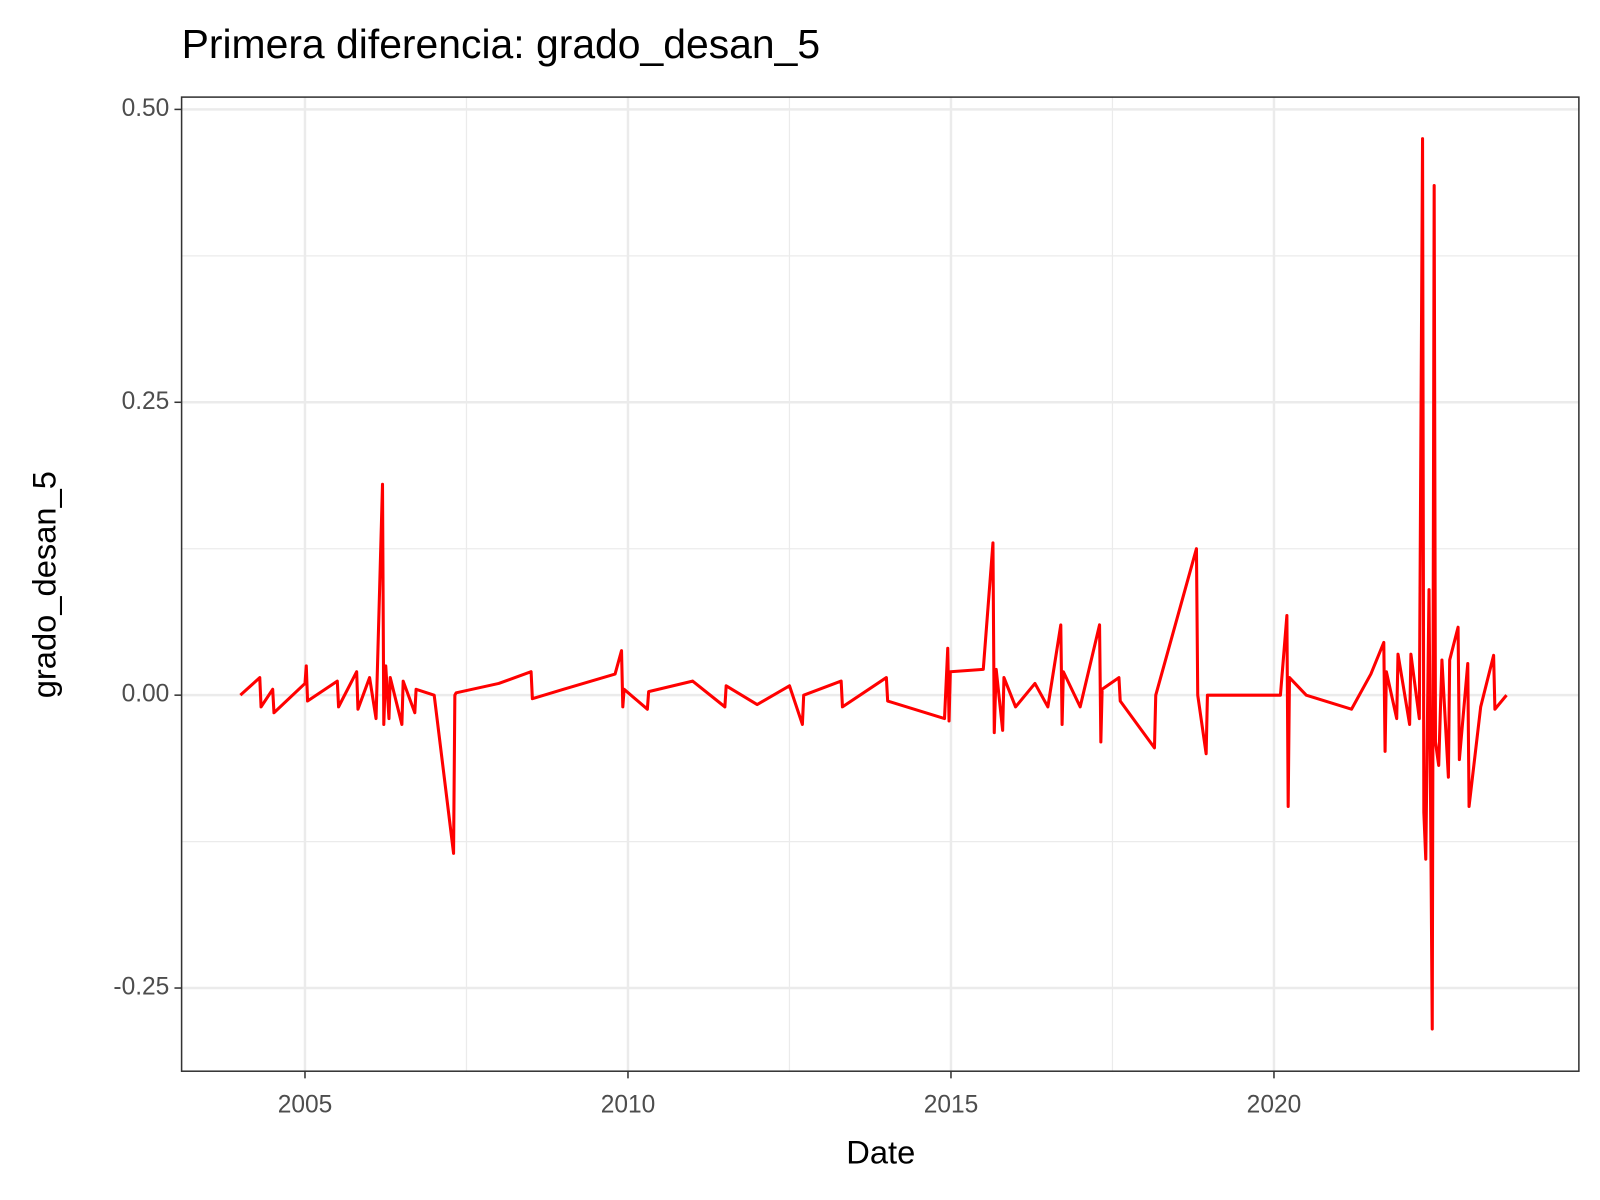  I want to click on x-tick-label: 2020, so click(1274, 1104).